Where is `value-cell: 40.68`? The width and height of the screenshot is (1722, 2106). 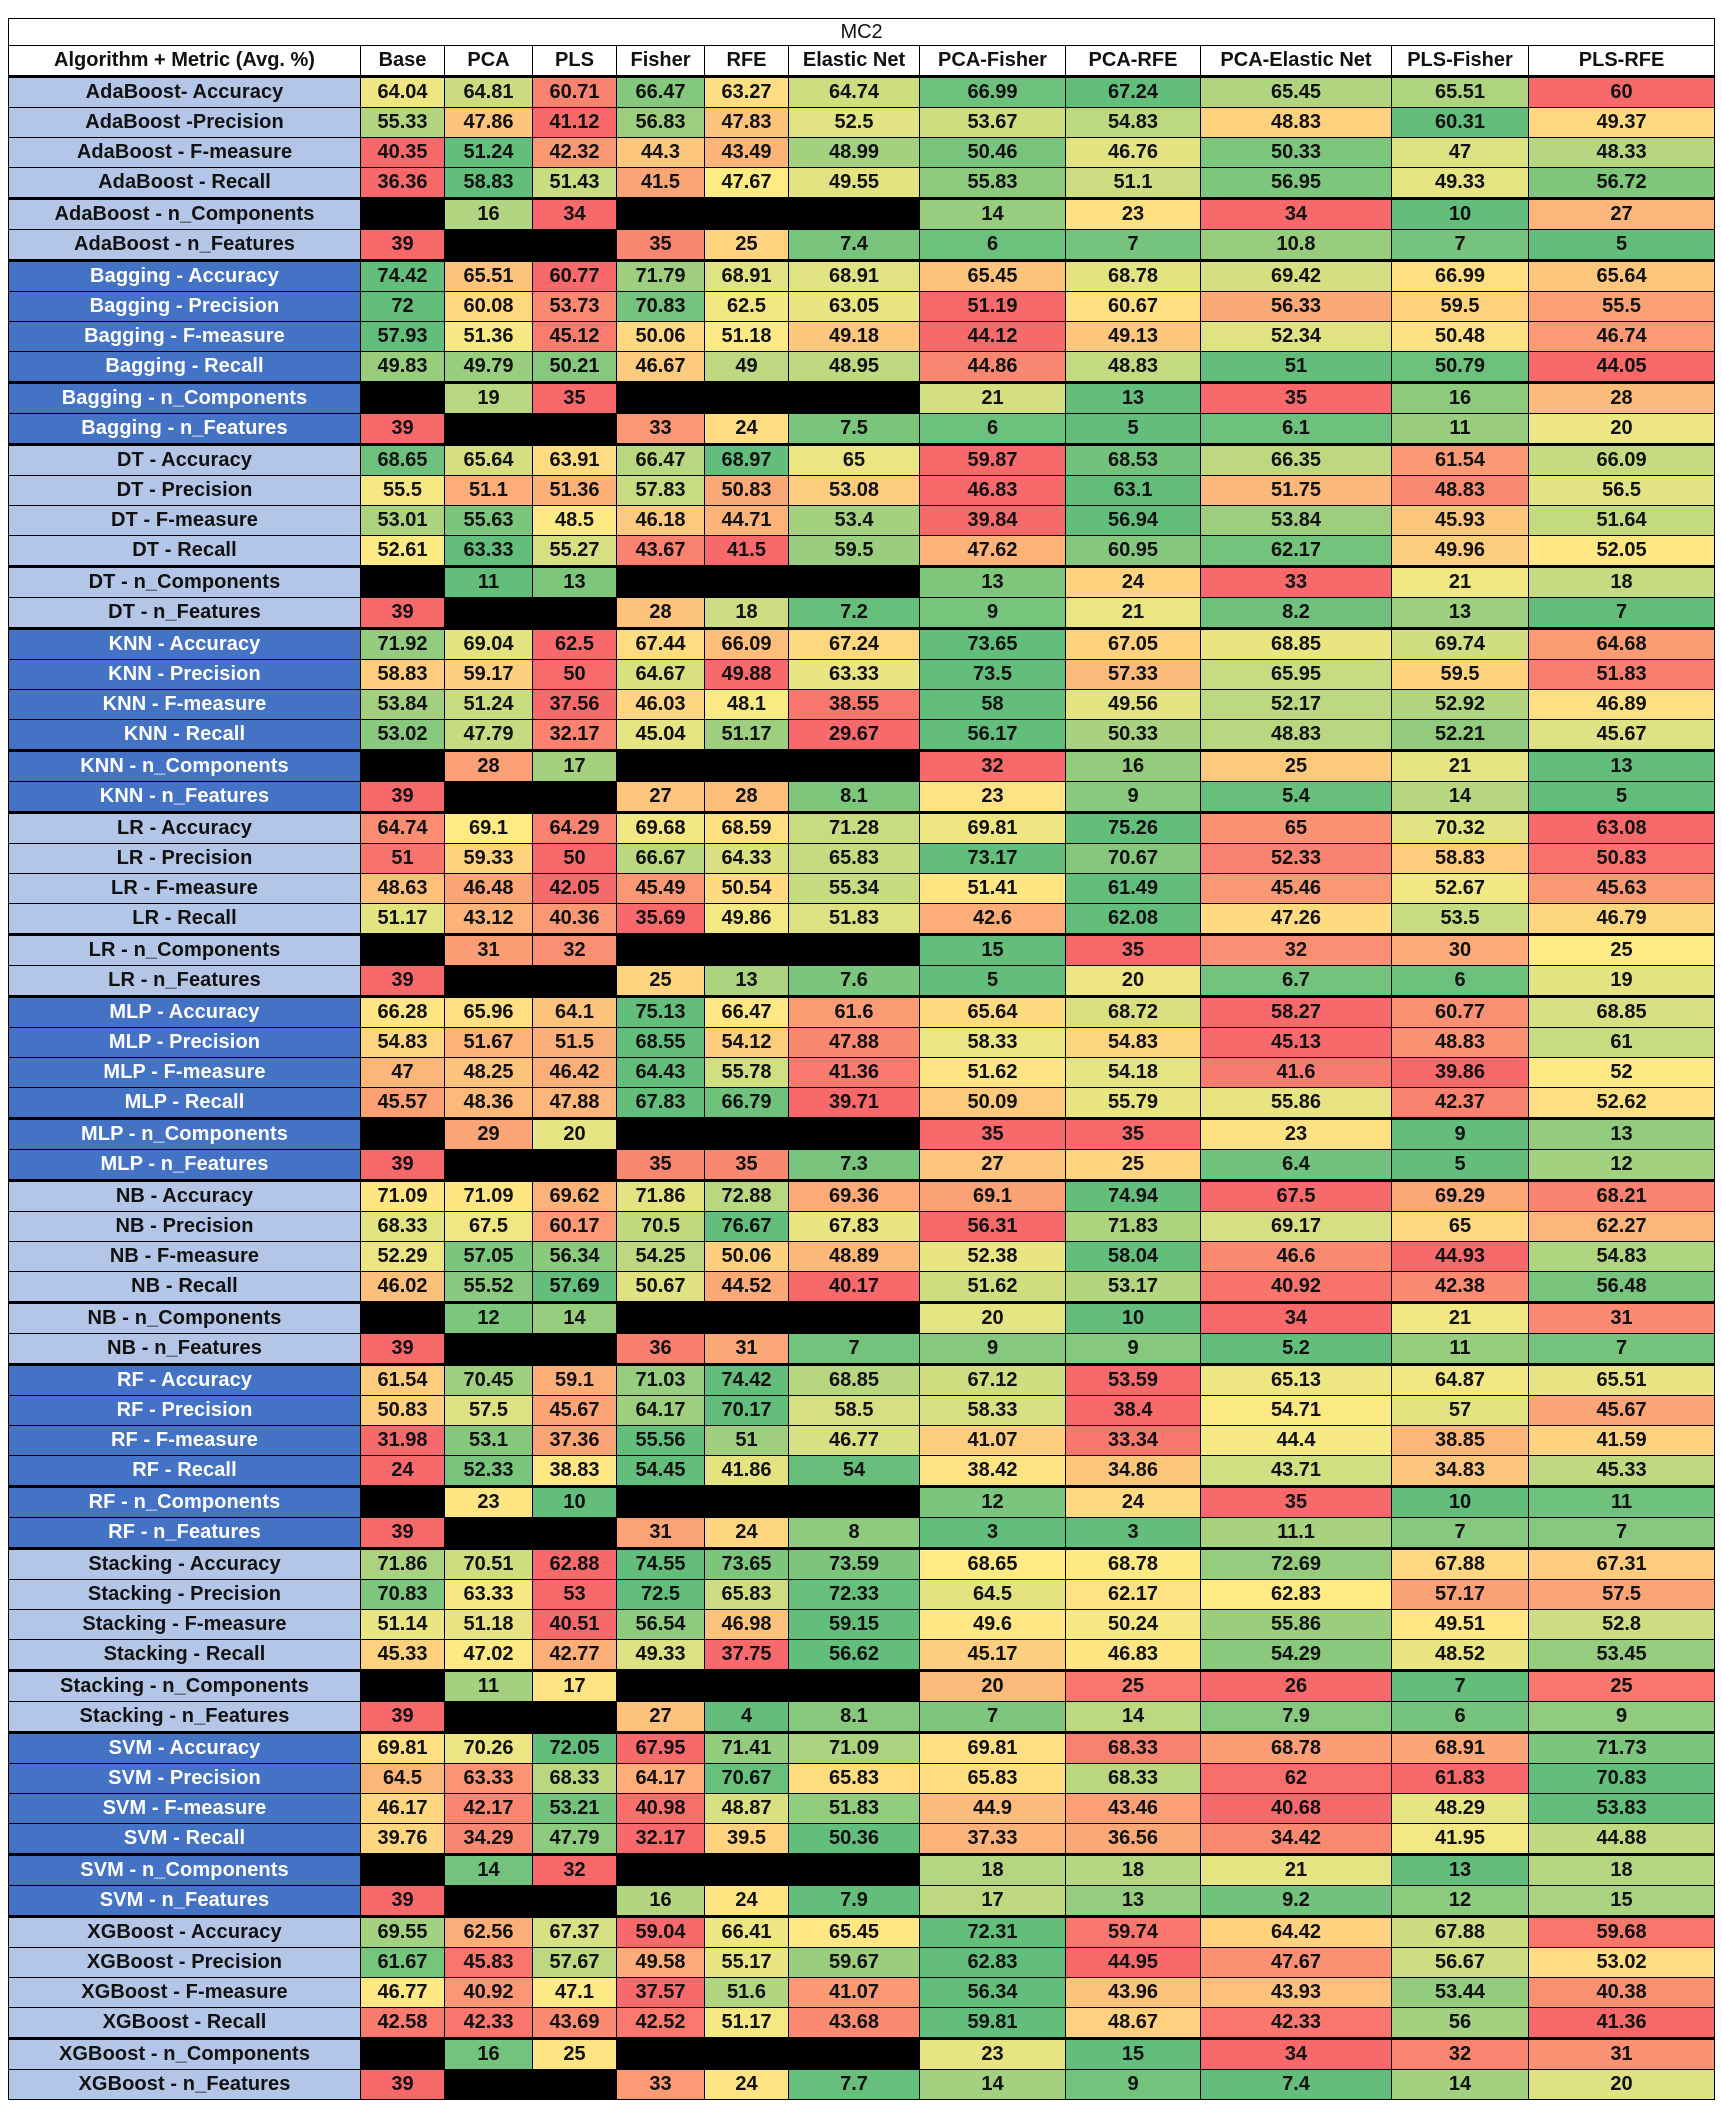
value-cell: 40.68 is located at coordinates (1296, 1808).